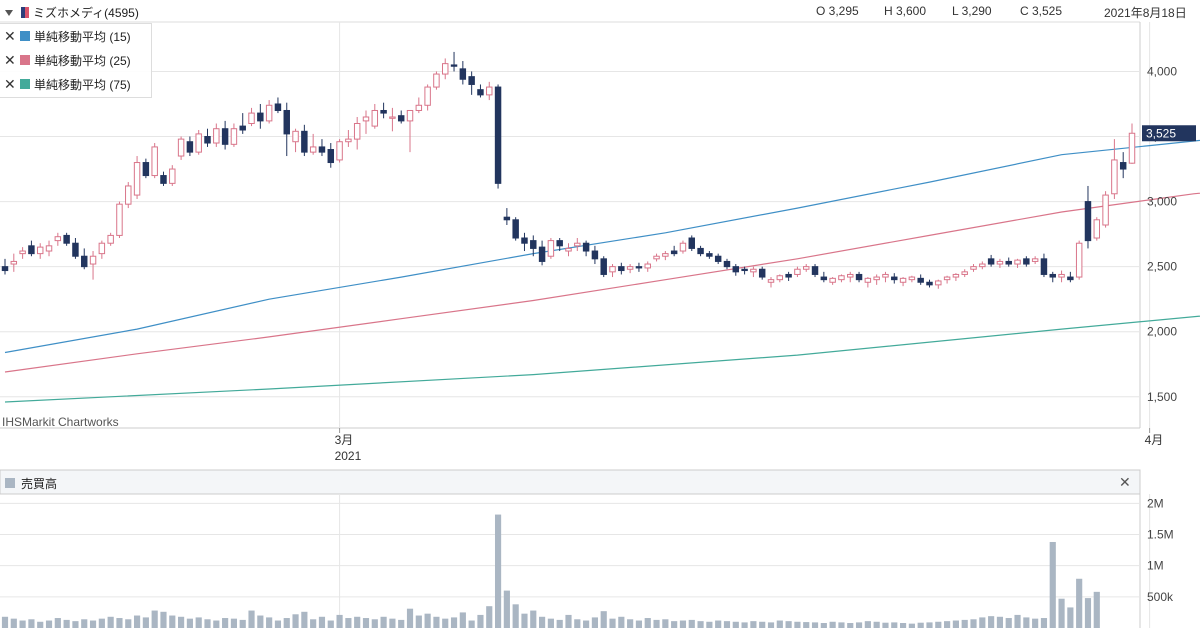 The image size is (1200, 628). I want to click on remove-sma15-icon: ✕, so click(10, 35).